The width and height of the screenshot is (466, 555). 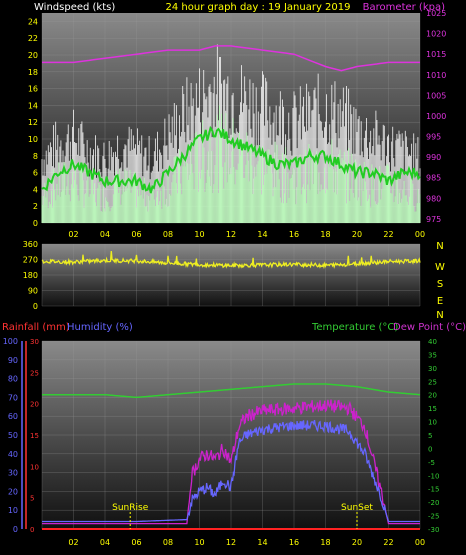 I want to click on y-tick-label: 16, so click(x=33, y=89).